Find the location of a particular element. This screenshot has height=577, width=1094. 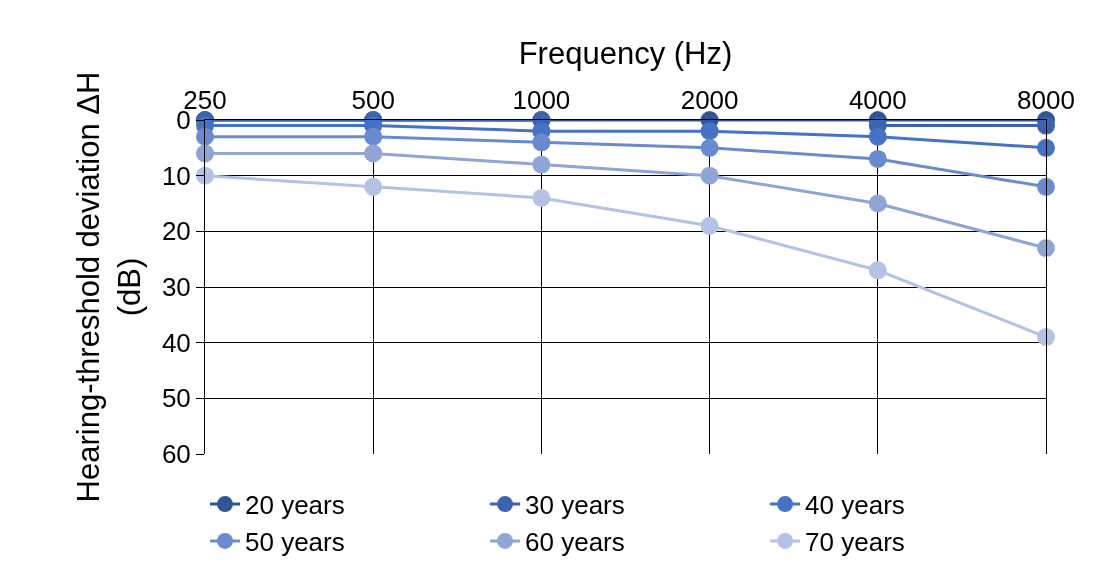

y-tick-label: 60 is located at coordinates (176, 454).